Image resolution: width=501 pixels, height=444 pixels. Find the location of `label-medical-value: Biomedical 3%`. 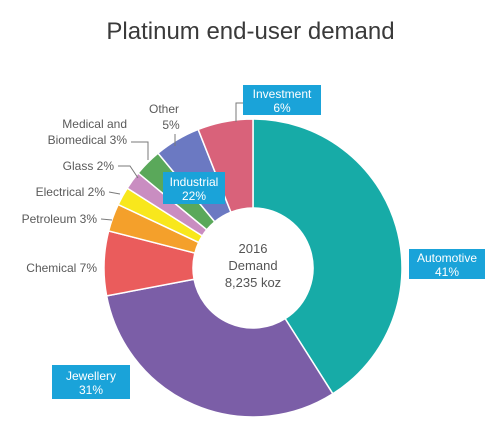

label-medical-value: Biomedical 3% is located at coordinates (88, 140).